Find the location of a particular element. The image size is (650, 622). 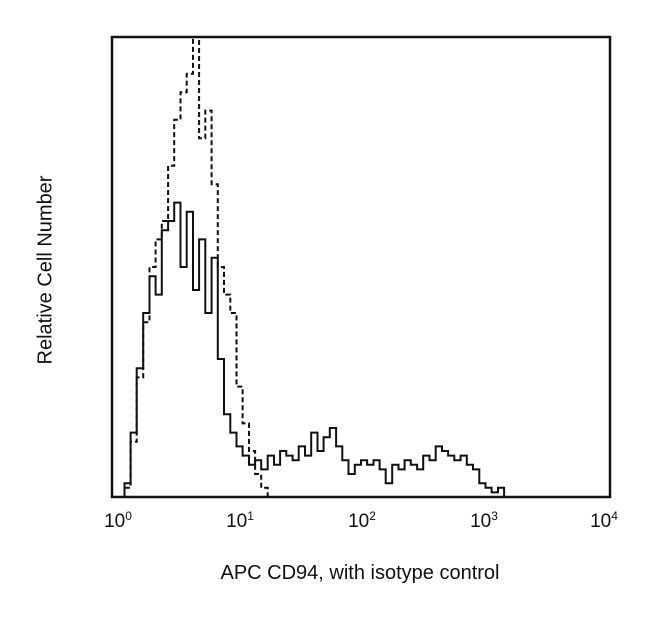

x-axis-label: APC CD94, with isotype control is located at coordinates (360, 573).